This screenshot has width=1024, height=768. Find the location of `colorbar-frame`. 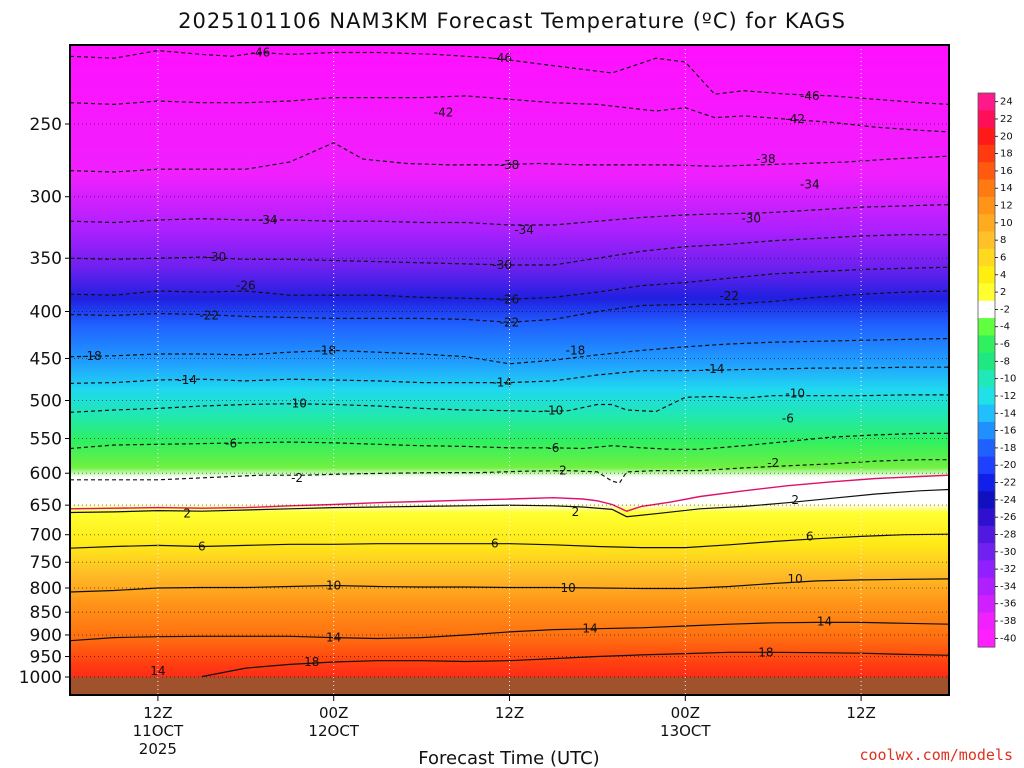

colorbar-frame is located at coordinates (986, 370).